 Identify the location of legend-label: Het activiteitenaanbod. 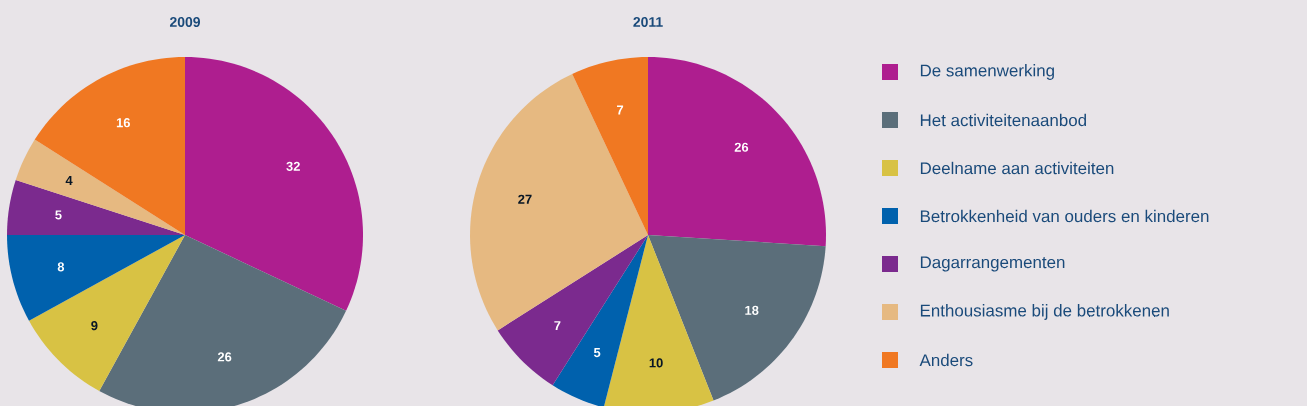
(1003, 120).